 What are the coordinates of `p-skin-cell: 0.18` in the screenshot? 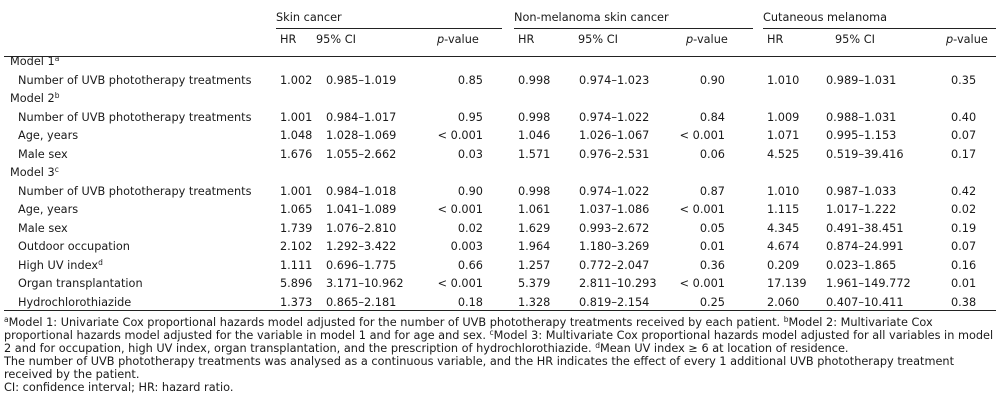 It's located at (470, 302).